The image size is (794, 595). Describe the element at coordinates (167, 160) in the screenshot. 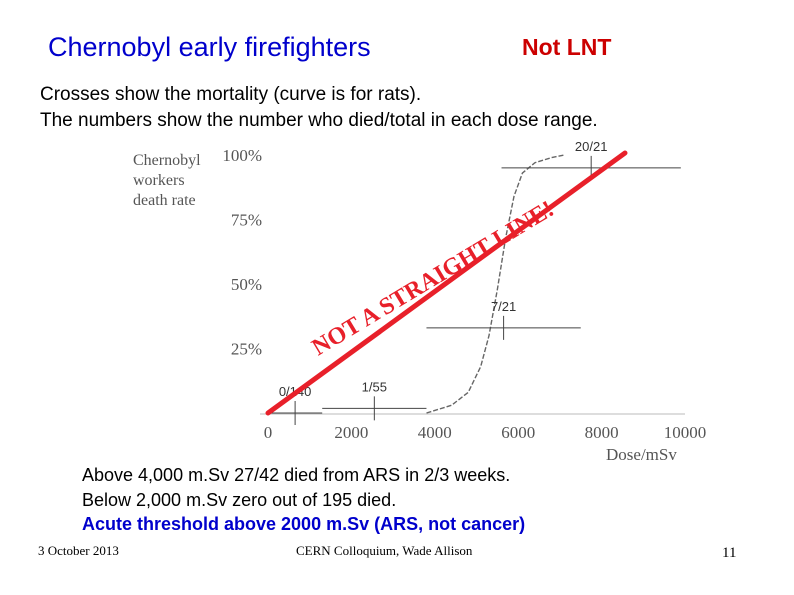

I see `y-label-line: Chernobyl` at that location.